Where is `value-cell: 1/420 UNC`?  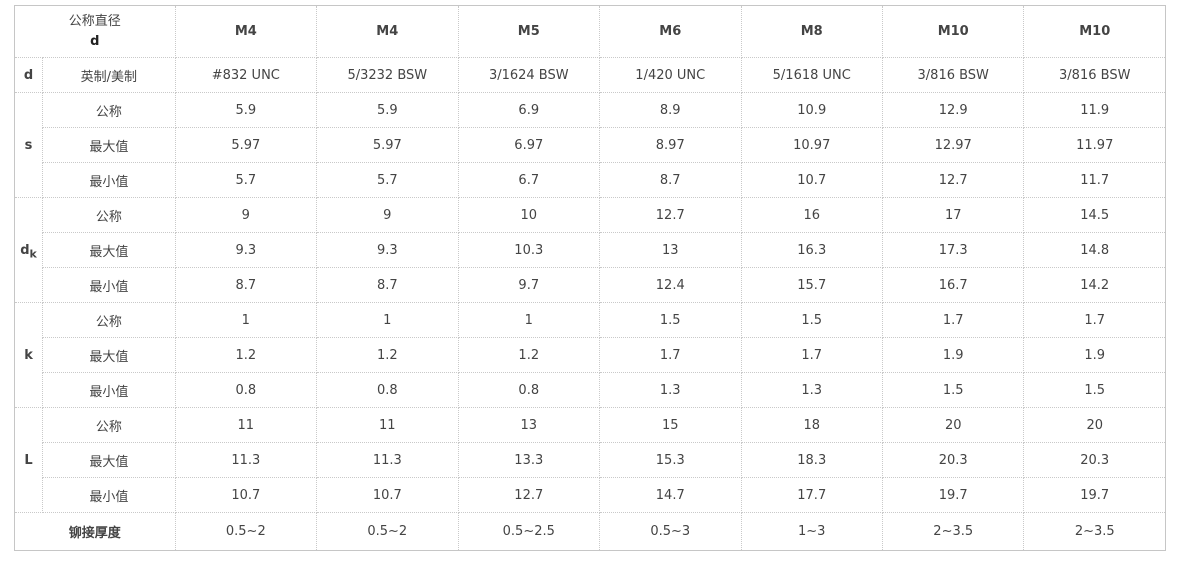 value-cell: 1/420 UNC is located at coordinates (670, 75).